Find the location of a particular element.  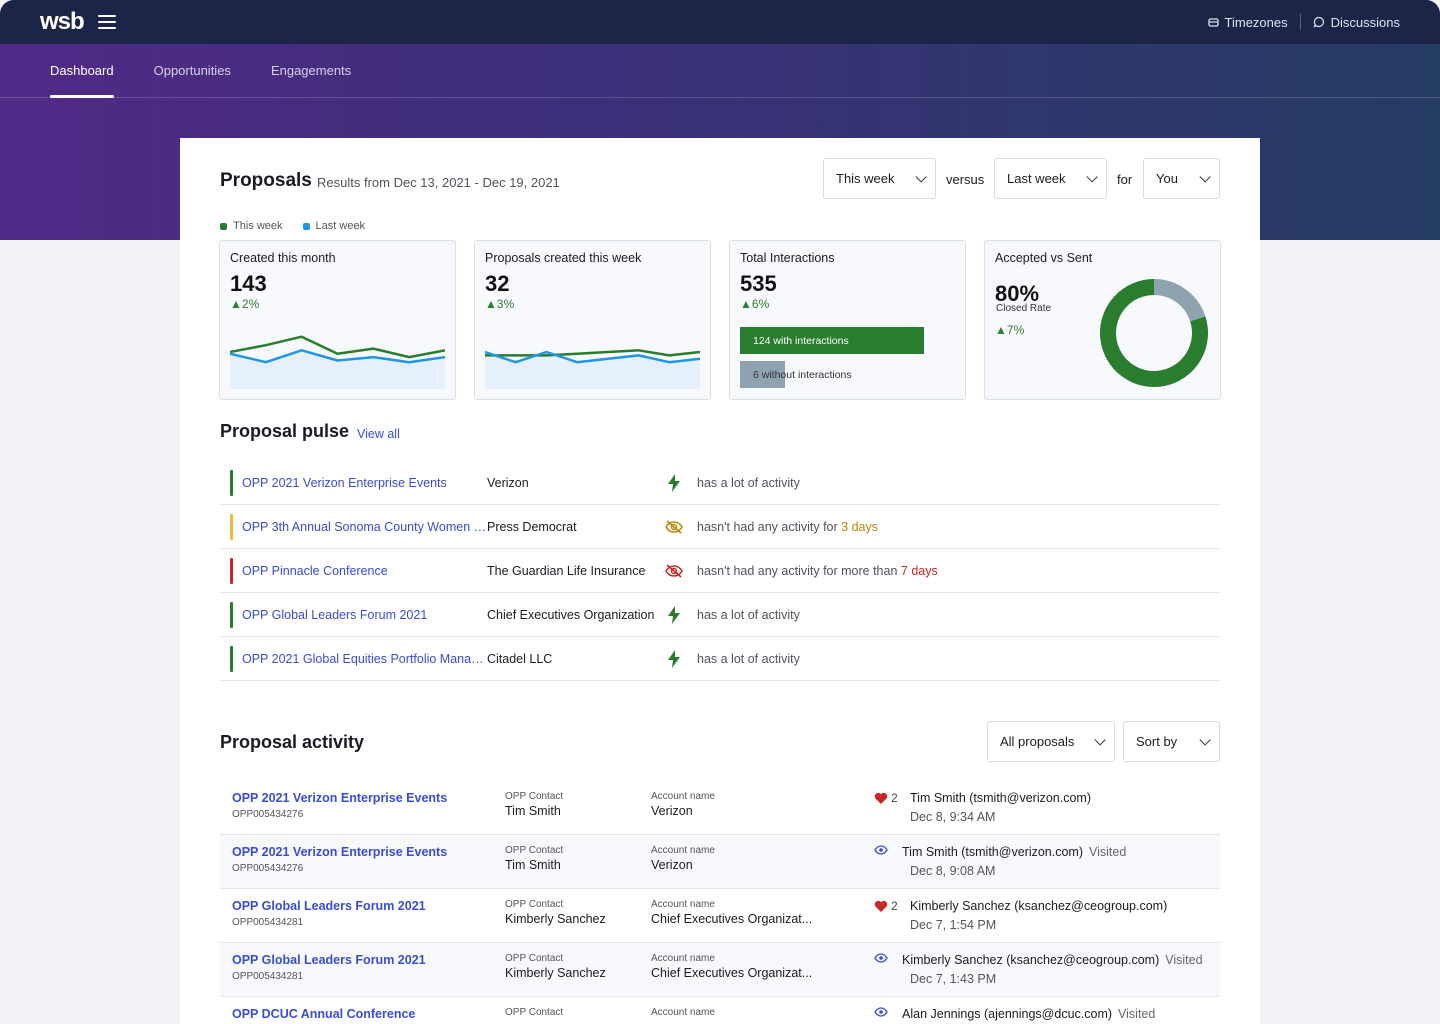

stat-label: Total Interactions is located at coordinates (787, 258).